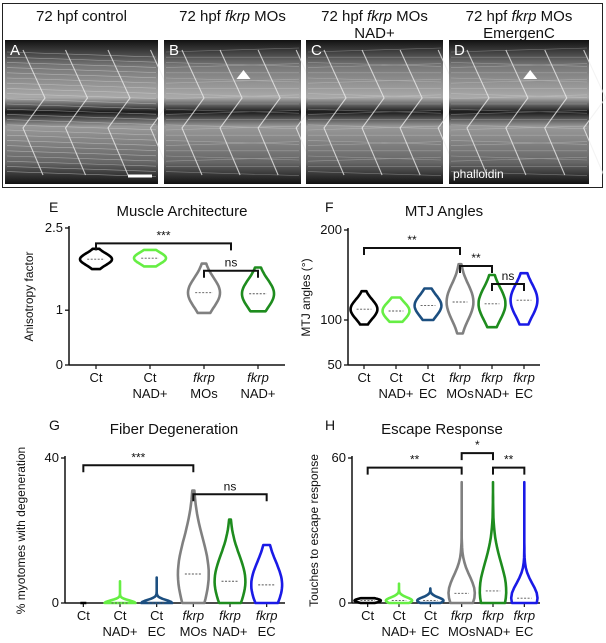 This screenshot has height=643, width=606. I want to click on y-tick-label: 2.5, so click(54, 227).